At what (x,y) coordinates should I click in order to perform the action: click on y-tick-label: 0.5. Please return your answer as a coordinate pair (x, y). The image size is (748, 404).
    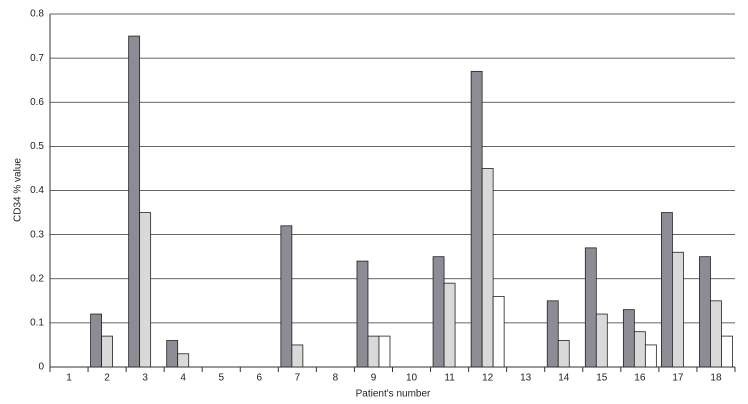
    Looking at the image, I should click on (37, 146).